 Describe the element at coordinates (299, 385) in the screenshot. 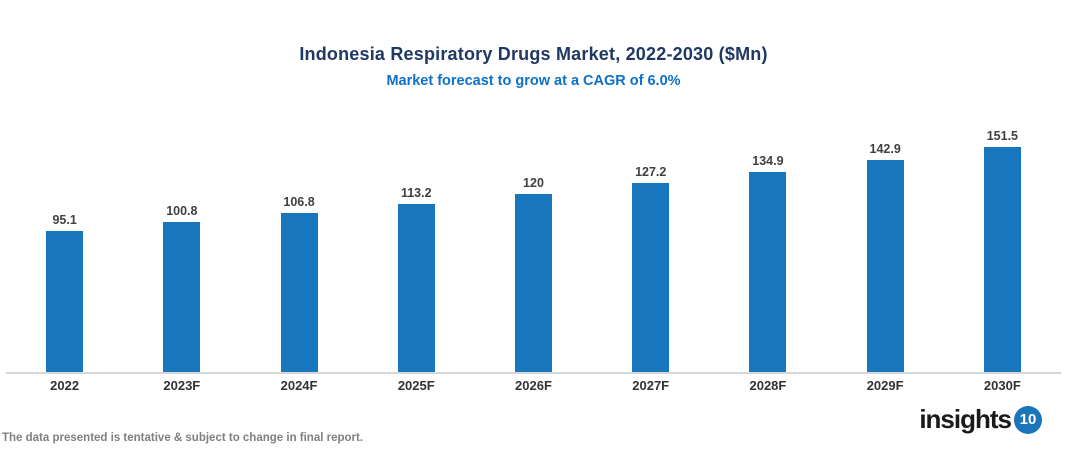

I see `x-axis-label: 2024F` at that location.